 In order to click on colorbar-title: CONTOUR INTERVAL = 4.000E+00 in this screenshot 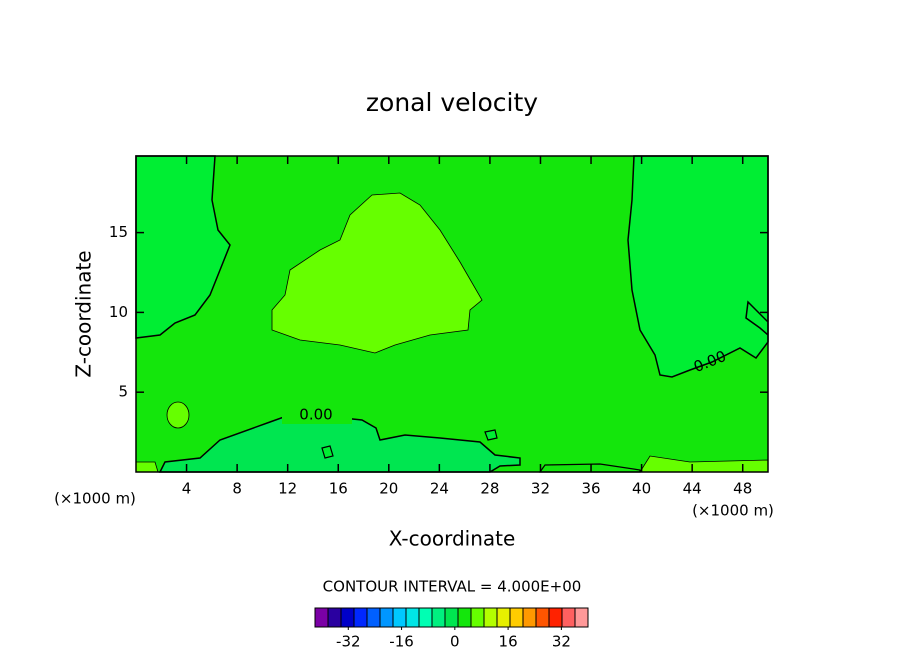, I will do `click(452, 587)`.